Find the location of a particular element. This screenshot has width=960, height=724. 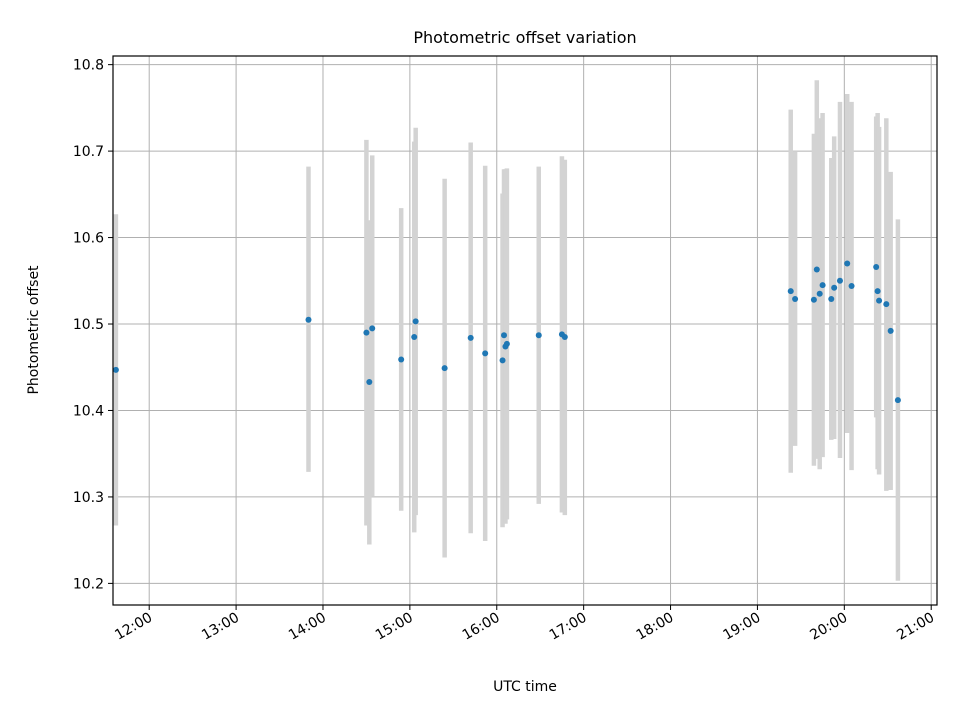

x-axis-label: UTC time is located at coordinates (525, 687).